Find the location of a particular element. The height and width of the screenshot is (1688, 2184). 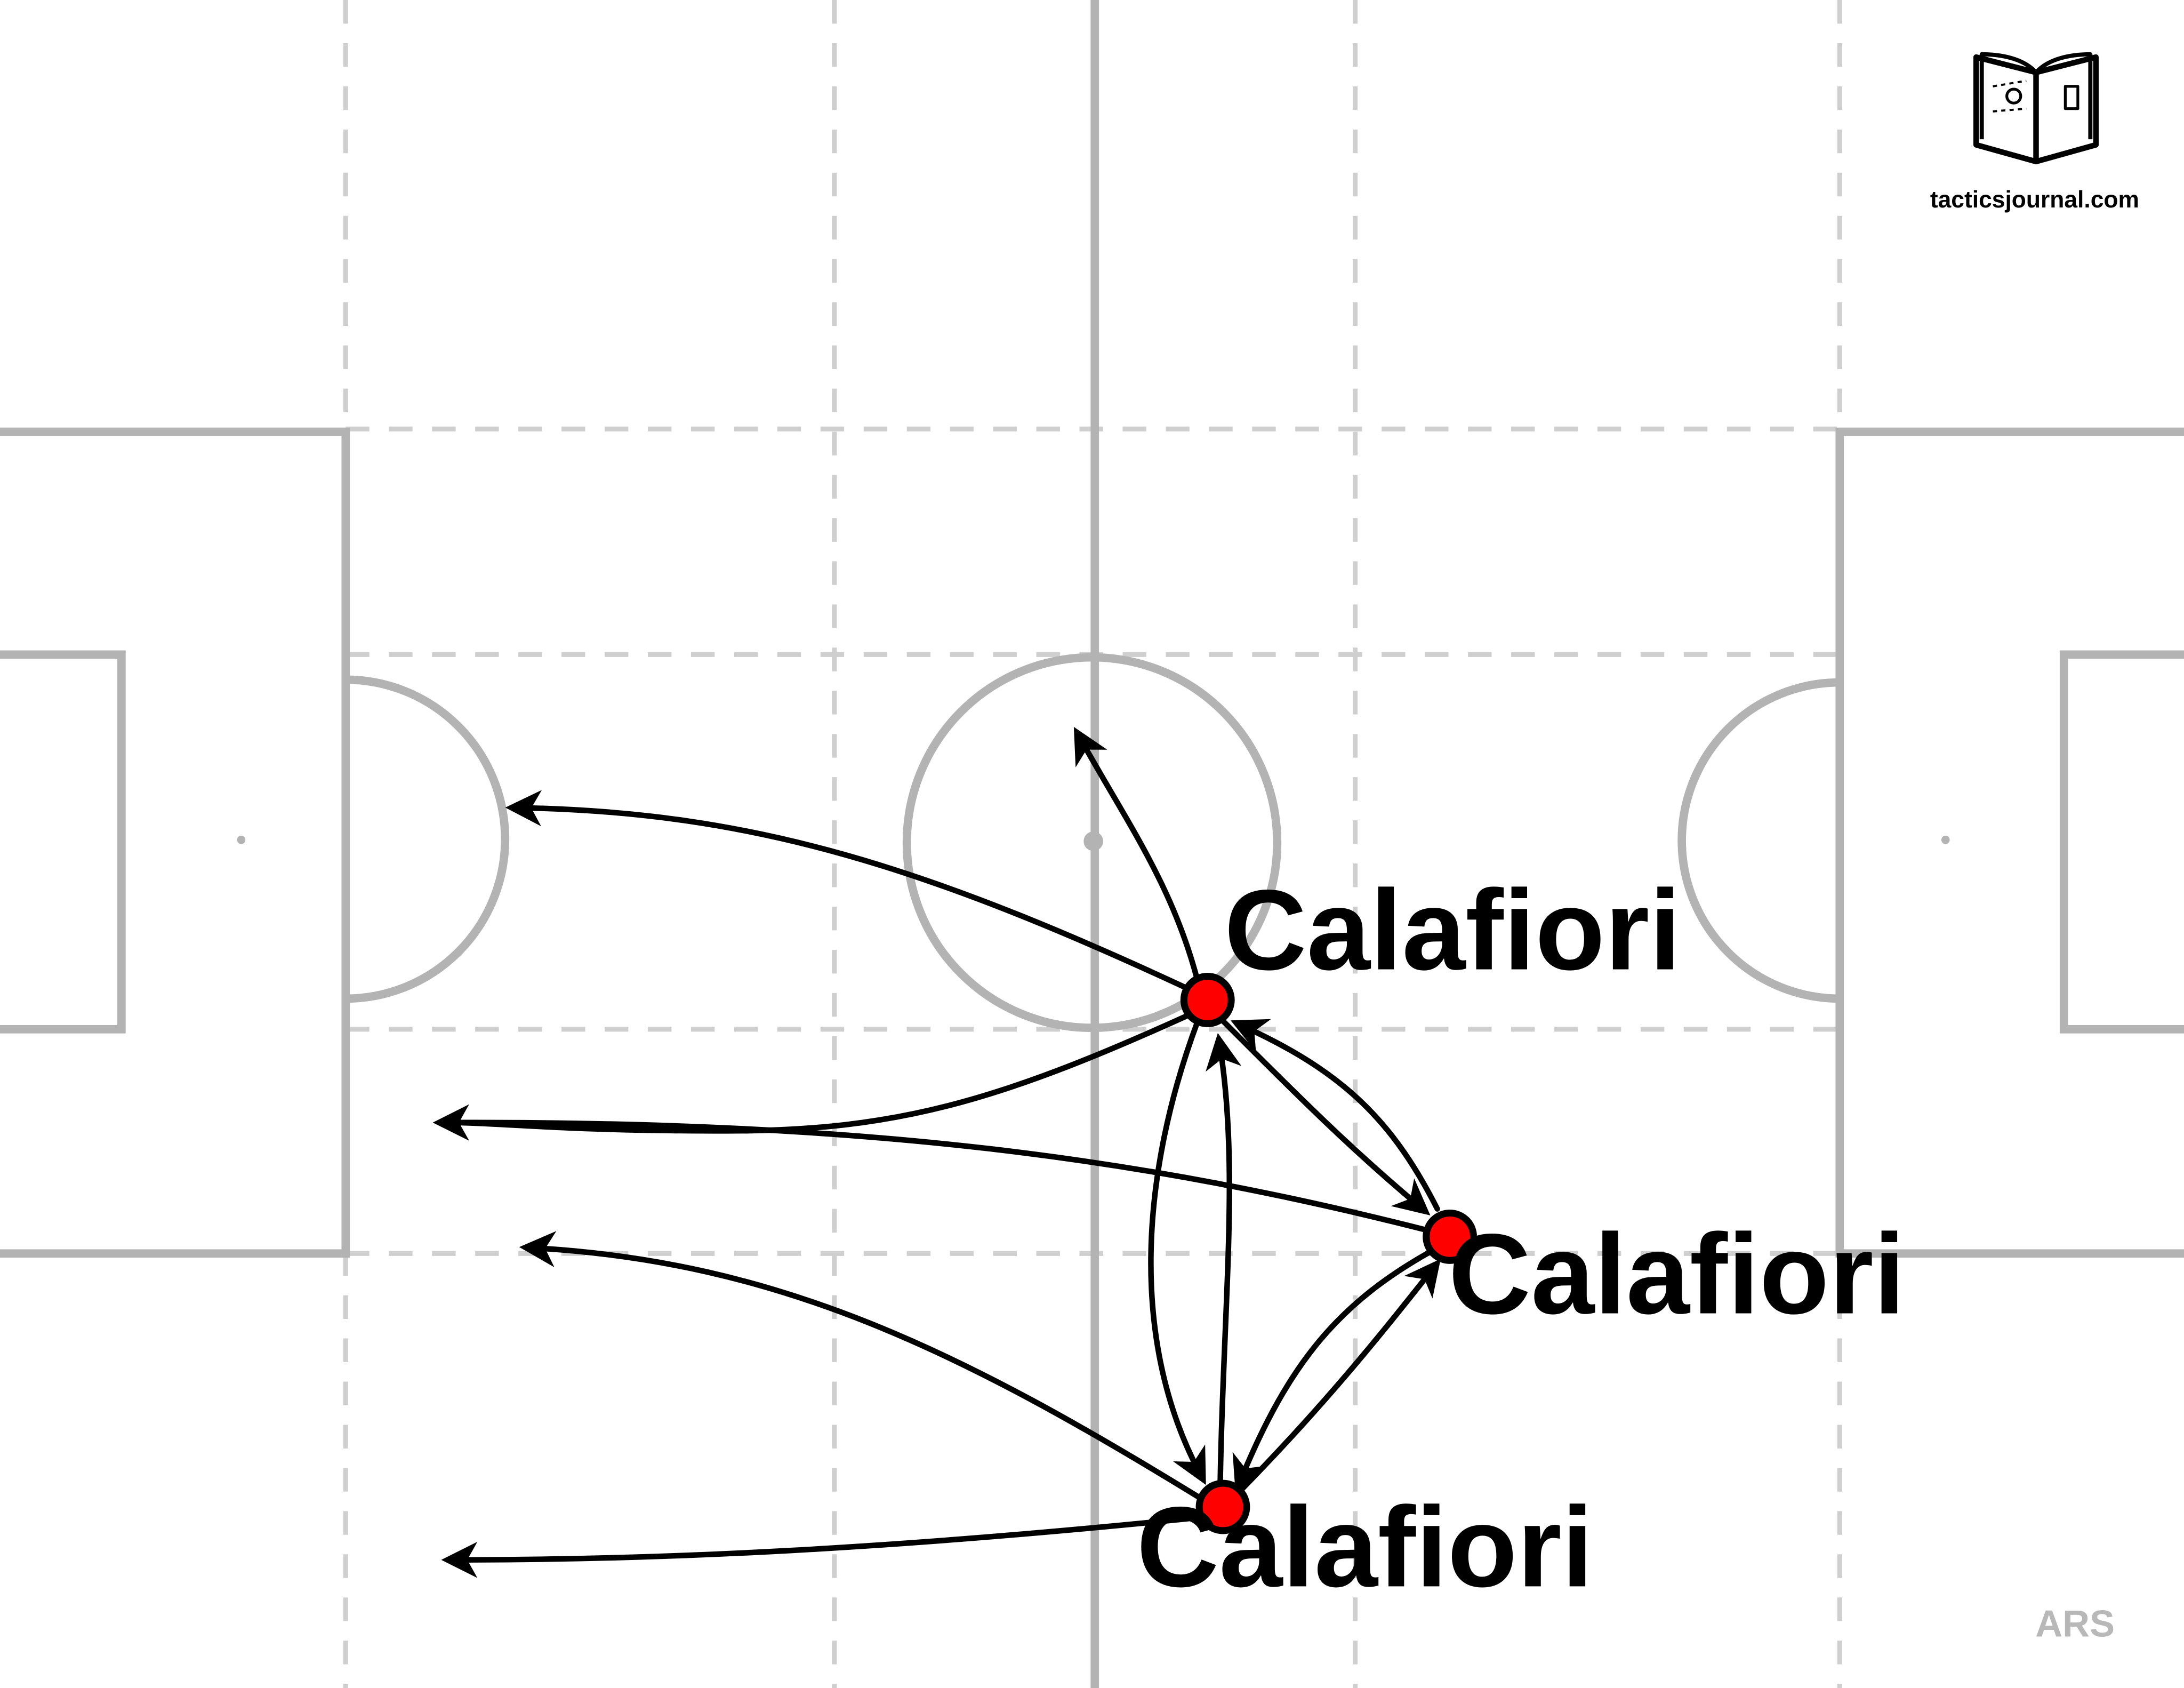

right-penalty-arc is located at coordinates (1758, 840).